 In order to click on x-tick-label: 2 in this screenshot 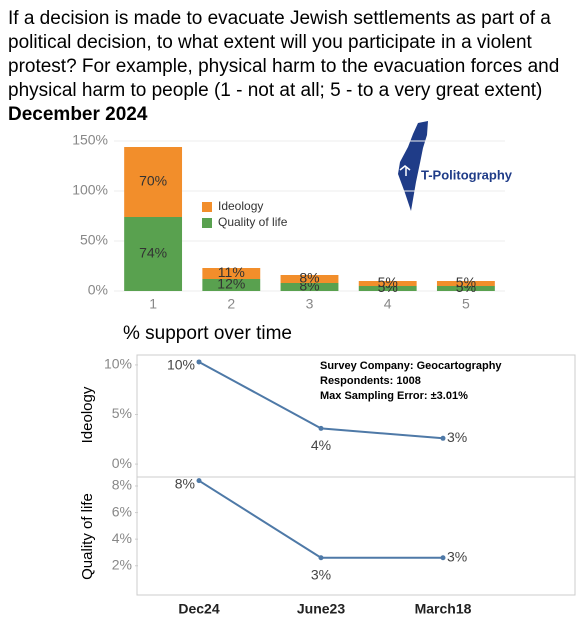, I will do `click(231, 304)`.